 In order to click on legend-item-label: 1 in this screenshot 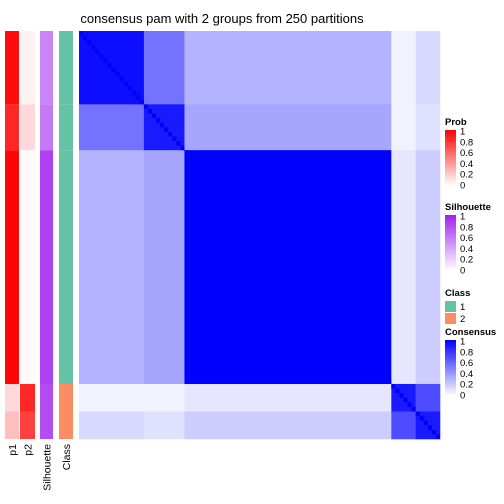, I will do `click(462, 307)`.